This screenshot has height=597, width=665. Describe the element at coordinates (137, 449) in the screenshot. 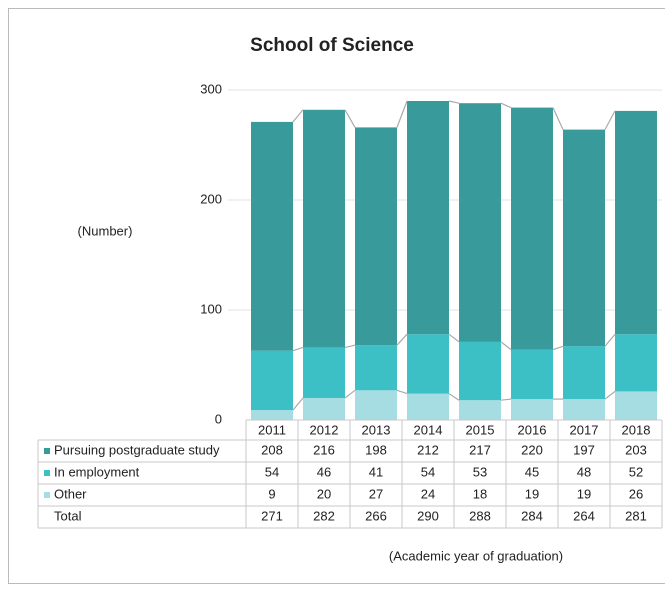

I see `legend-label: Pursuing postgraduate study` at that location.